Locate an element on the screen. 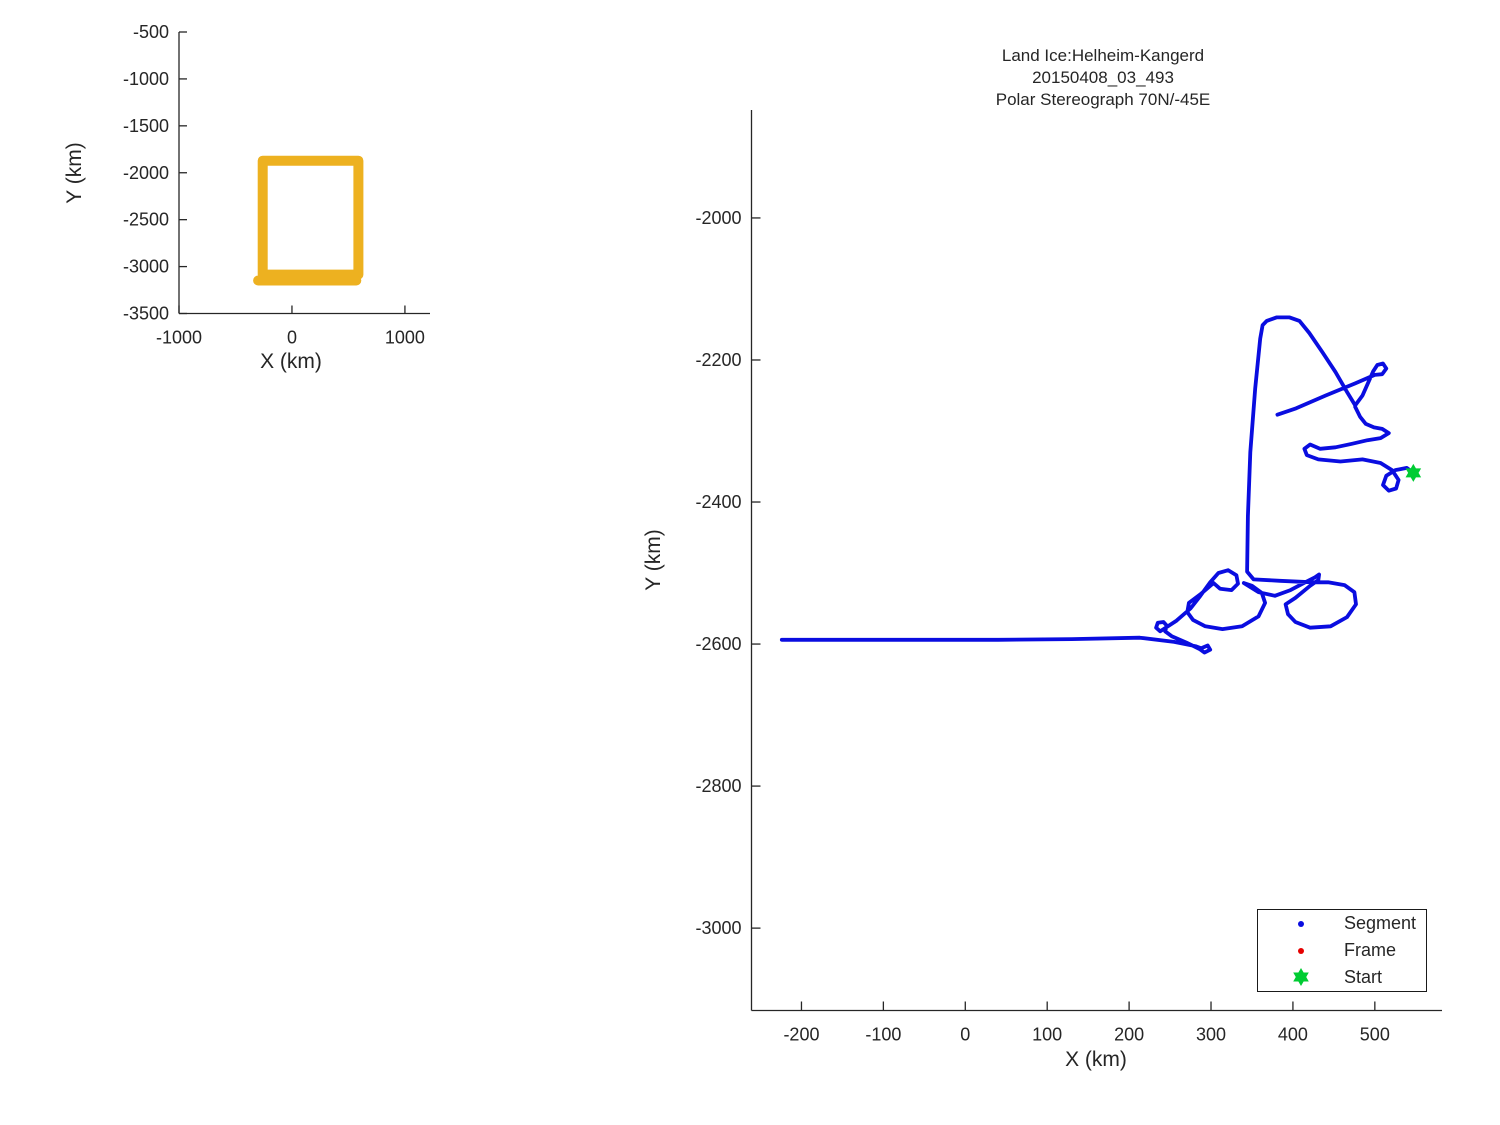  track-survey-line-and-loops is located at coordinates (1084, 485).